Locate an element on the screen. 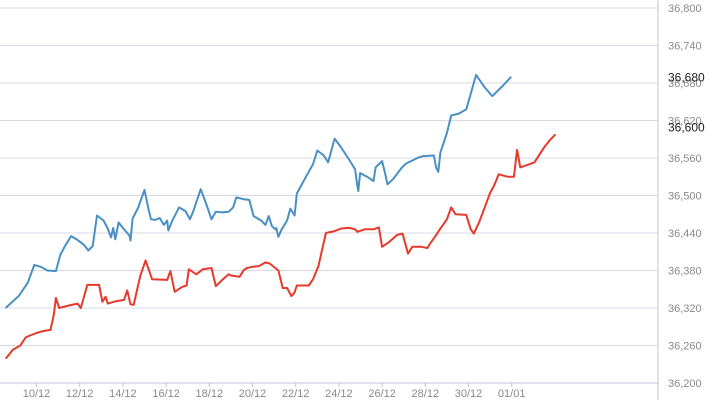  y-tick-label: 36,320 is located at coordinates (685, 309).